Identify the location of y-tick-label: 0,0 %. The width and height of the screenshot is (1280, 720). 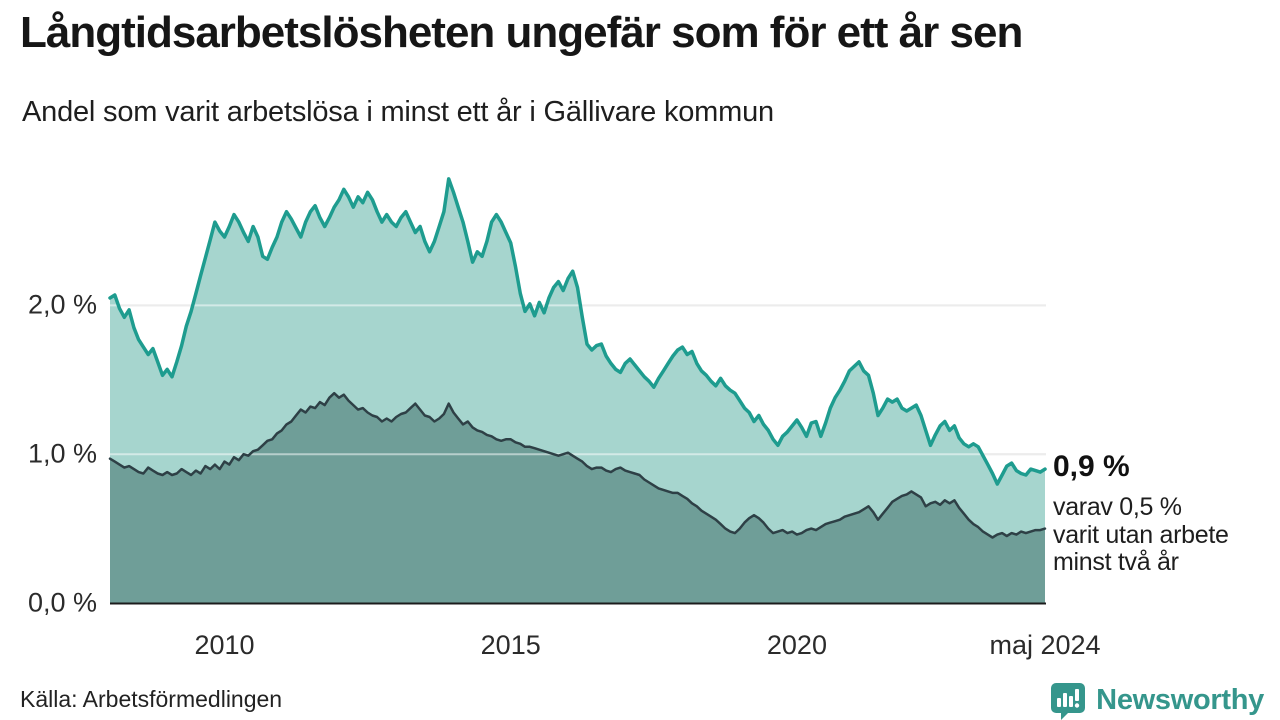
(62, 602).